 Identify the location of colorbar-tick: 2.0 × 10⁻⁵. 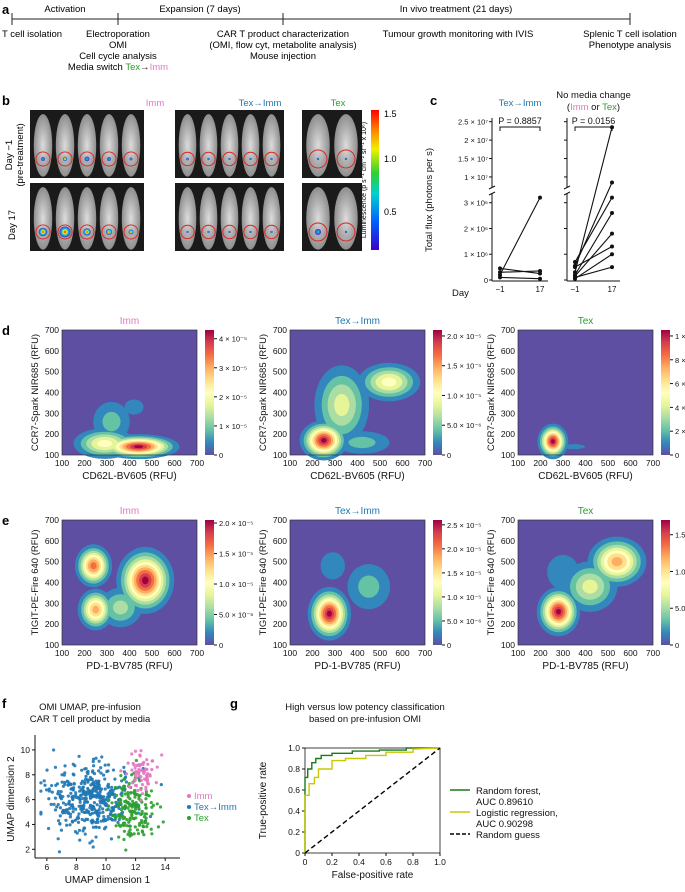
(464, 549).